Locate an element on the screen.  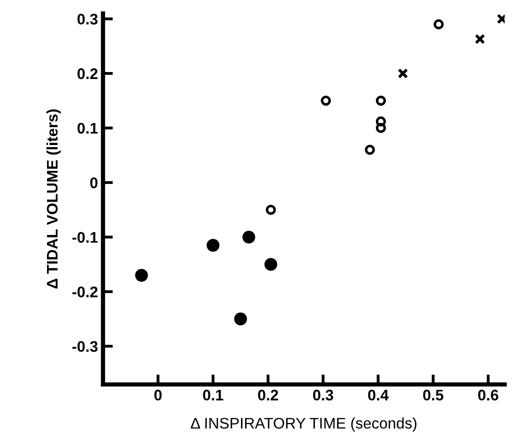
y-tick-label: 0 is located at coordinates (94, 182).